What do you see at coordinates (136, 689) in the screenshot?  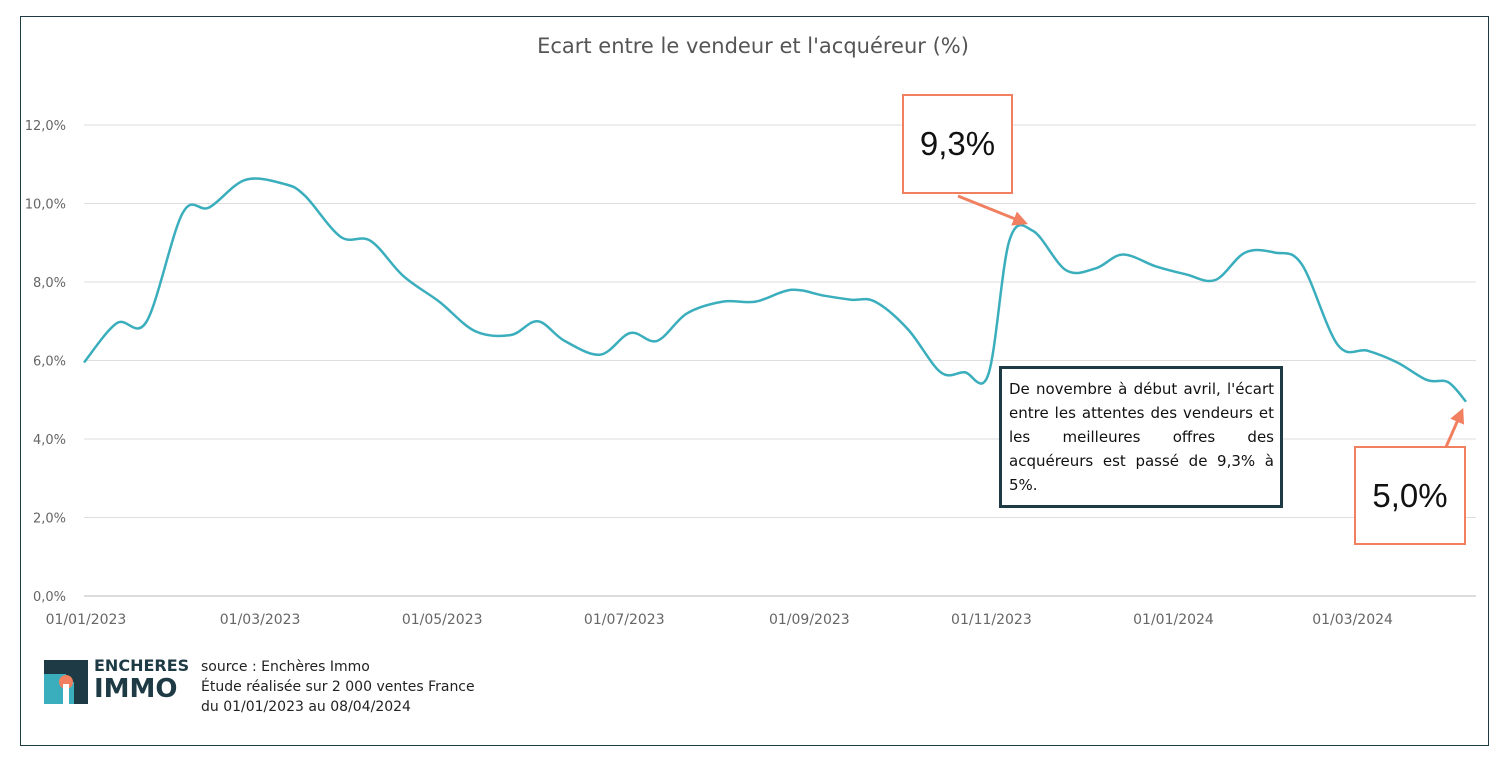 I see `logo-line2: IMMO` at bounding box center [136, 689].